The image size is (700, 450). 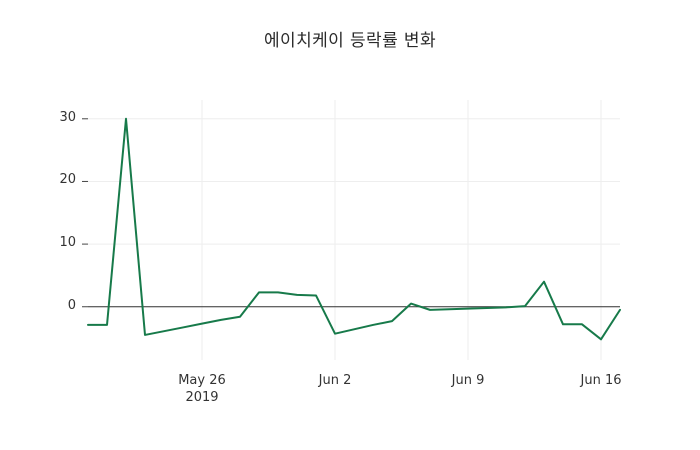 I want to click on x-tick-label-year: 2019, so click(x=202, y=397).